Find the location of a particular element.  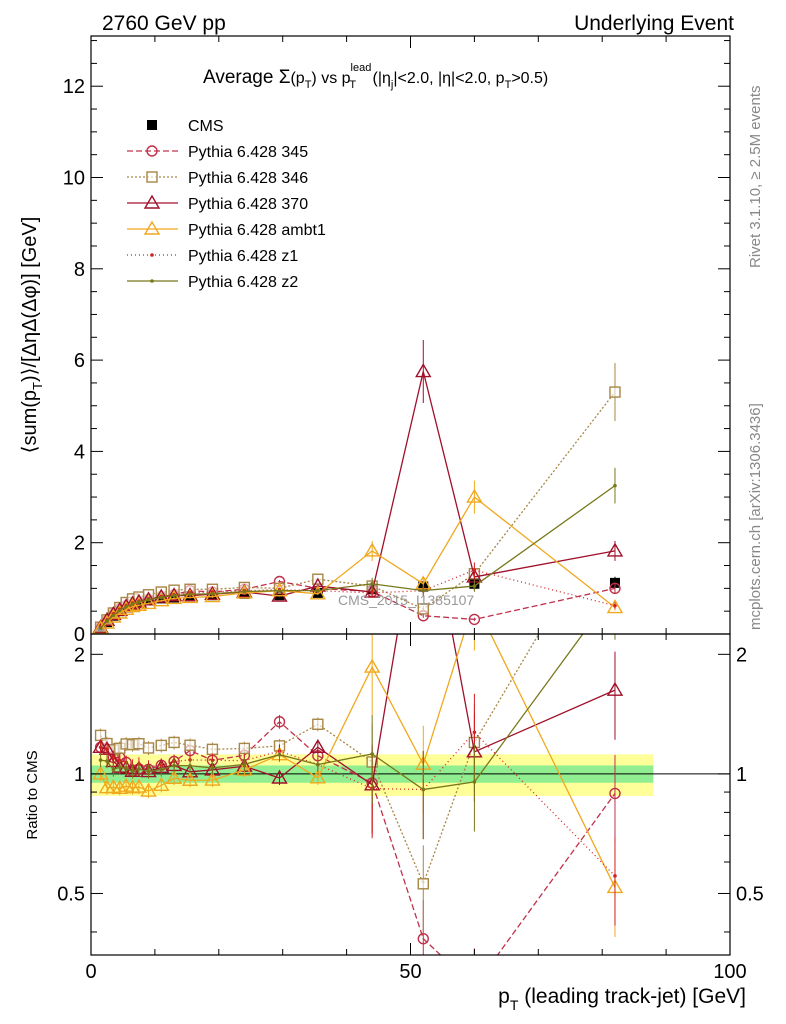

x-tick-label: 50 is located at coordinates (410, 972).